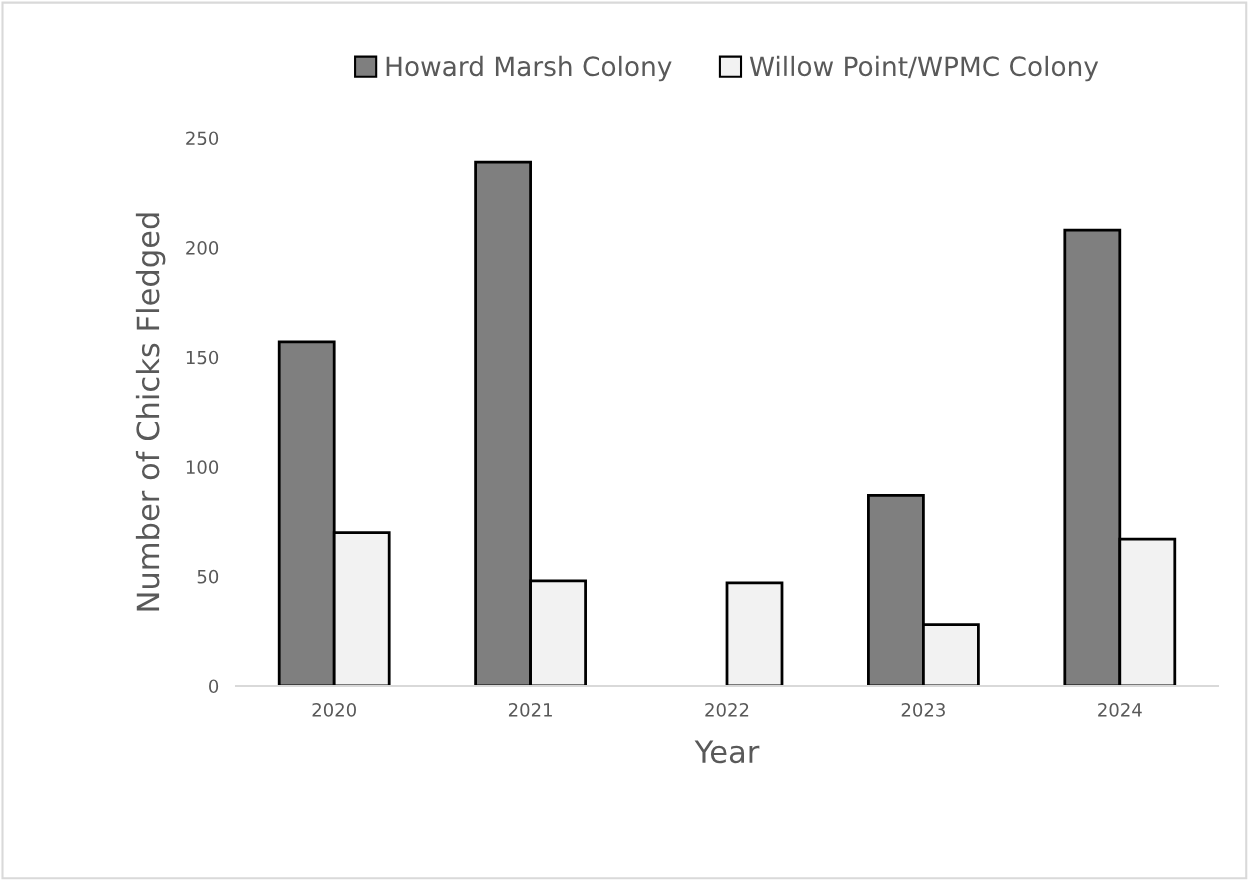 This screenshot has height=880, width=1250. I want to click on y-tick-label: 250, so click(202, 138).